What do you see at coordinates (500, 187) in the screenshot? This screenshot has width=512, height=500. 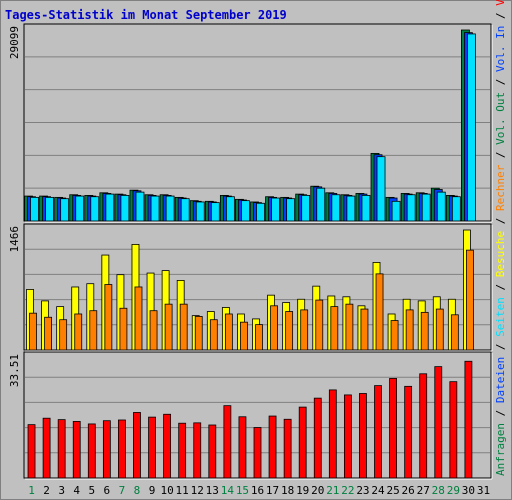 I see `legend-segment-8: Rechner` at bounding box center [500, 187].